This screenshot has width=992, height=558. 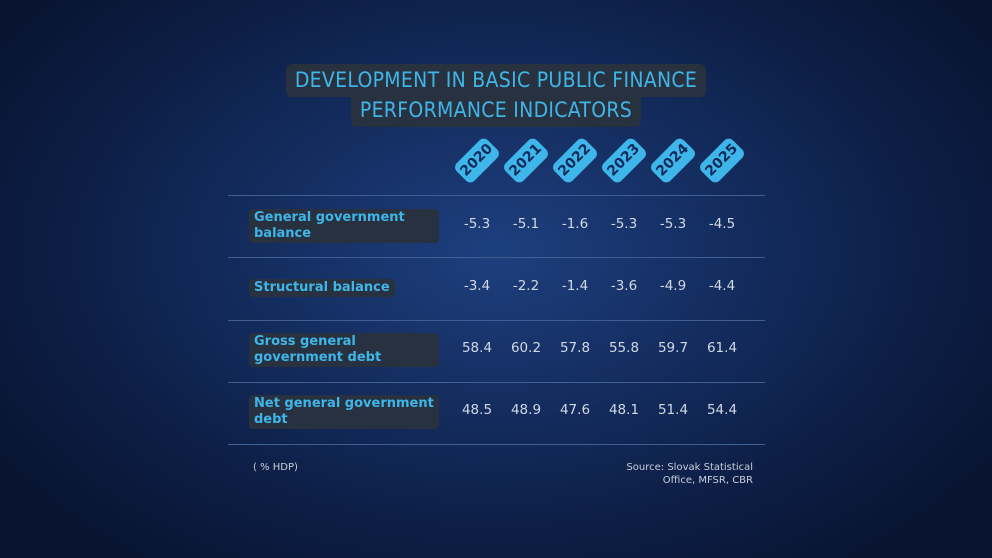 What do you see at coordinates (673, 160) in the screenshot?
I see `year-badge-2024: 2024` at bounding box center [673, 160].